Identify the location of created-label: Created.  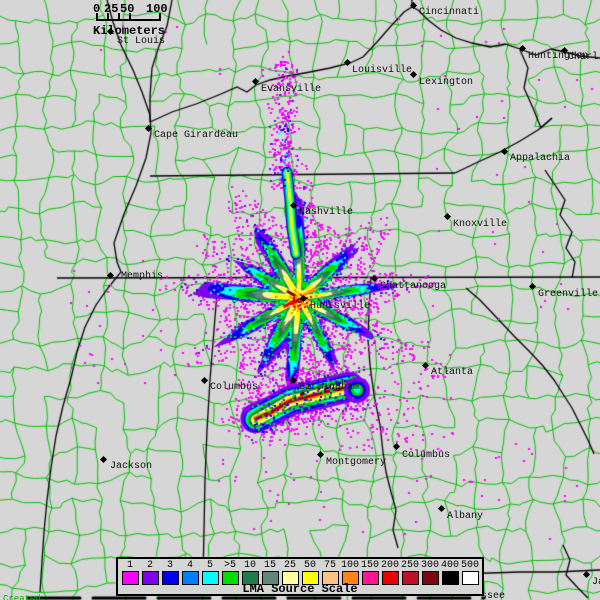
(22, 597).